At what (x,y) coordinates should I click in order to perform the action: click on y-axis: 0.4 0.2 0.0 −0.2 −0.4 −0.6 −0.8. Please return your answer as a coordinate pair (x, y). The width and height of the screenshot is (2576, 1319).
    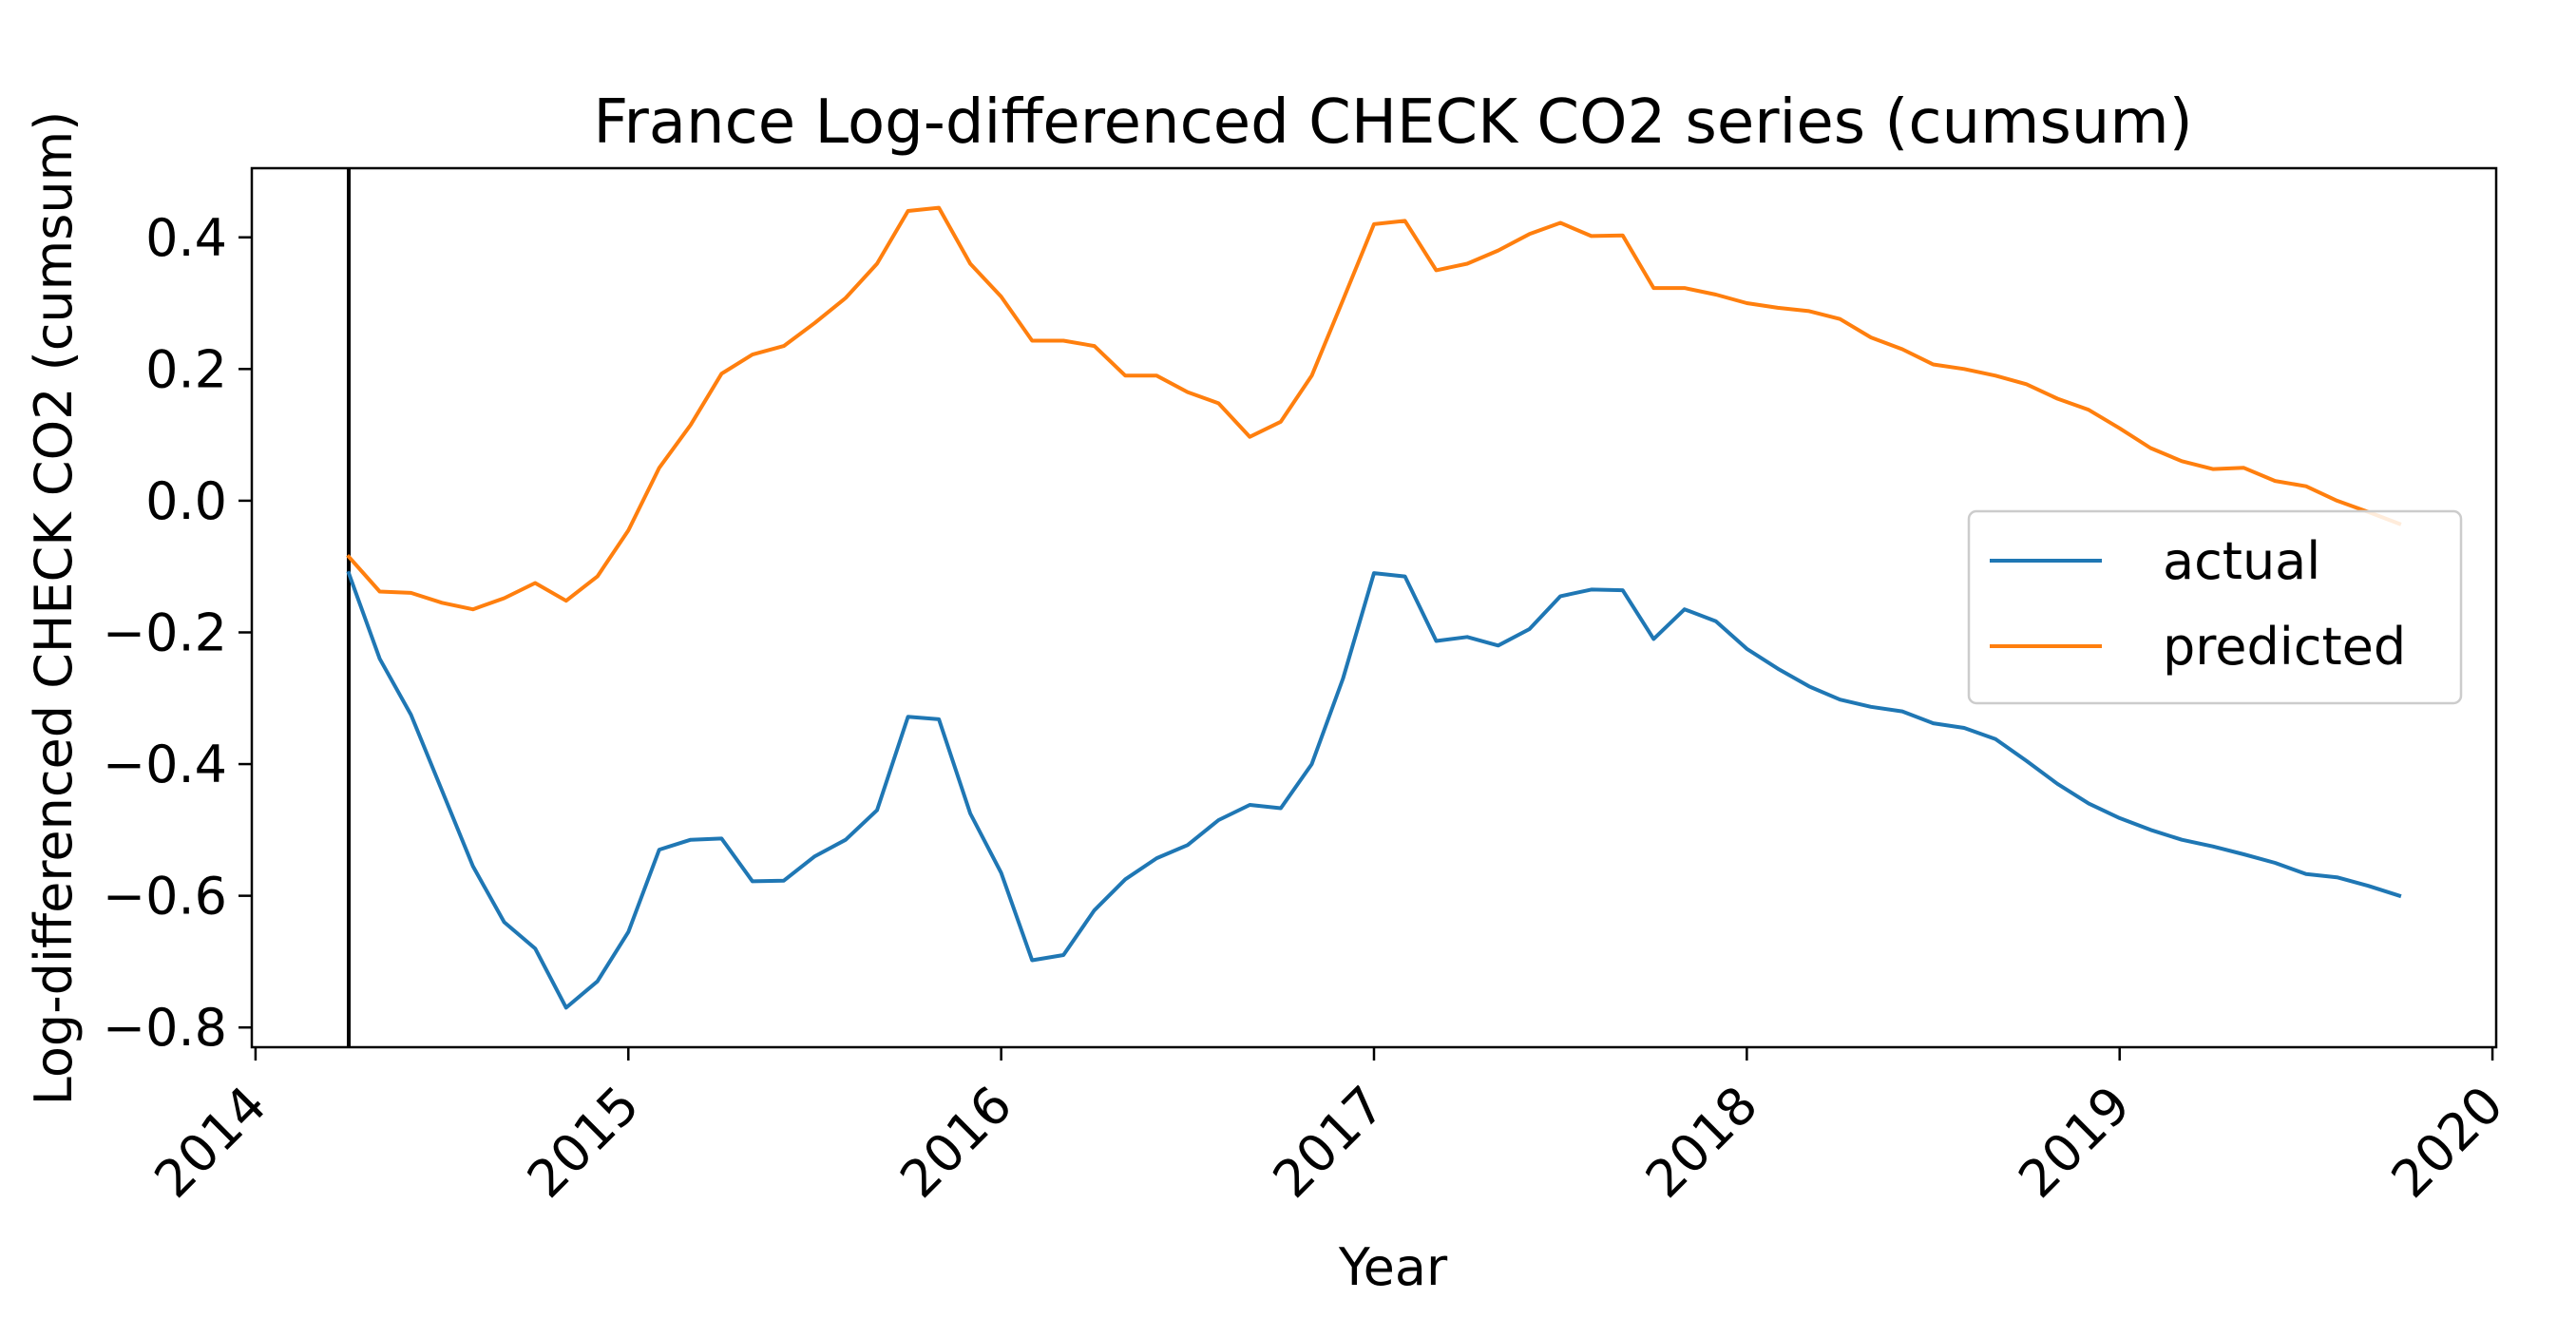
    Looking at the image, I should click on (177, 633).